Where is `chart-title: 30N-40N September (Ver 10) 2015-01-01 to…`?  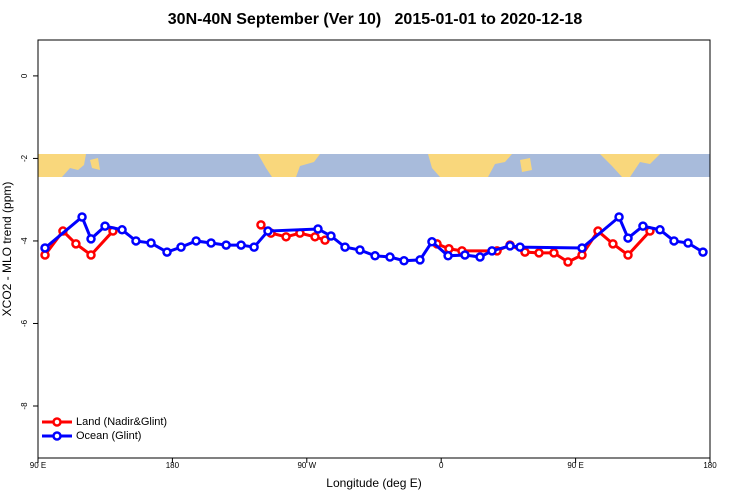
chart-title: 30N-40N September (Ver 10) 2015-01-01 to… is located at coordinates (375, 19).